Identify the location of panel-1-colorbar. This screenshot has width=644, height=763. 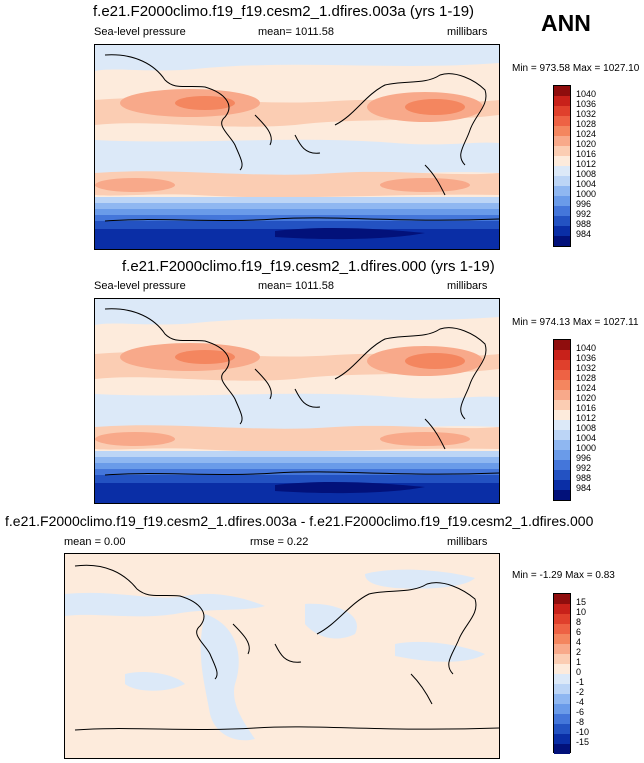
(562, 166).